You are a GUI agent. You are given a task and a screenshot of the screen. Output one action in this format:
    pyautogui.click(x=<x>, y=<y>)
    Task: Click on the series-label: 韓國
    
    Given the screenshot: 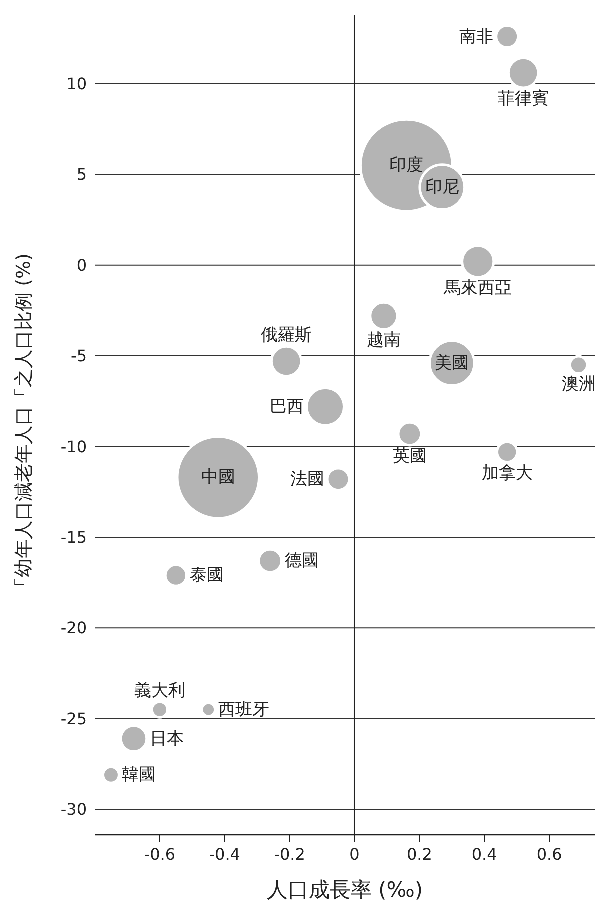 What is the action you would take?
    pyautogui.click(x=139, y=775)
    